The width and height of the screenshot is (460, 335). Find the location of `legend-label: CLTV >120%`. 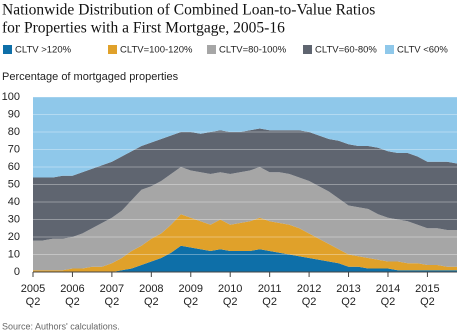

legend-label: CLTV >120% is located at coordinates (43, 50).